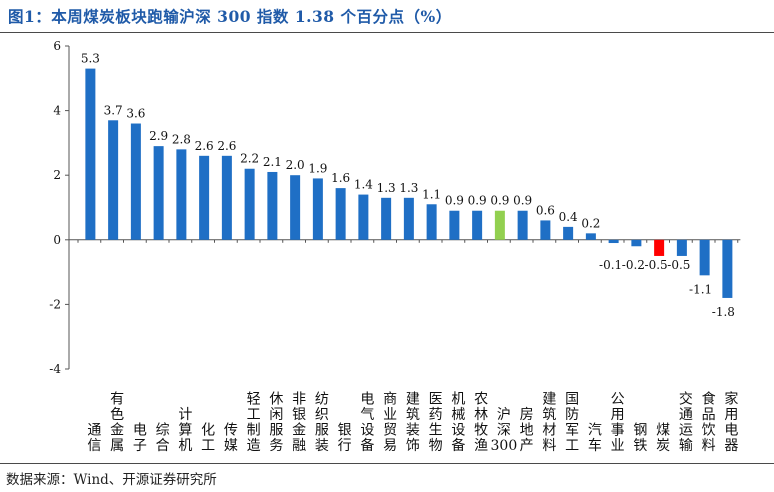 The height and width of the screenshot is (492, 774). What do you see at coordinates (686, 423) in the screenshot?
I see `category-label: 交通运输` at bounding box center [686, 423].